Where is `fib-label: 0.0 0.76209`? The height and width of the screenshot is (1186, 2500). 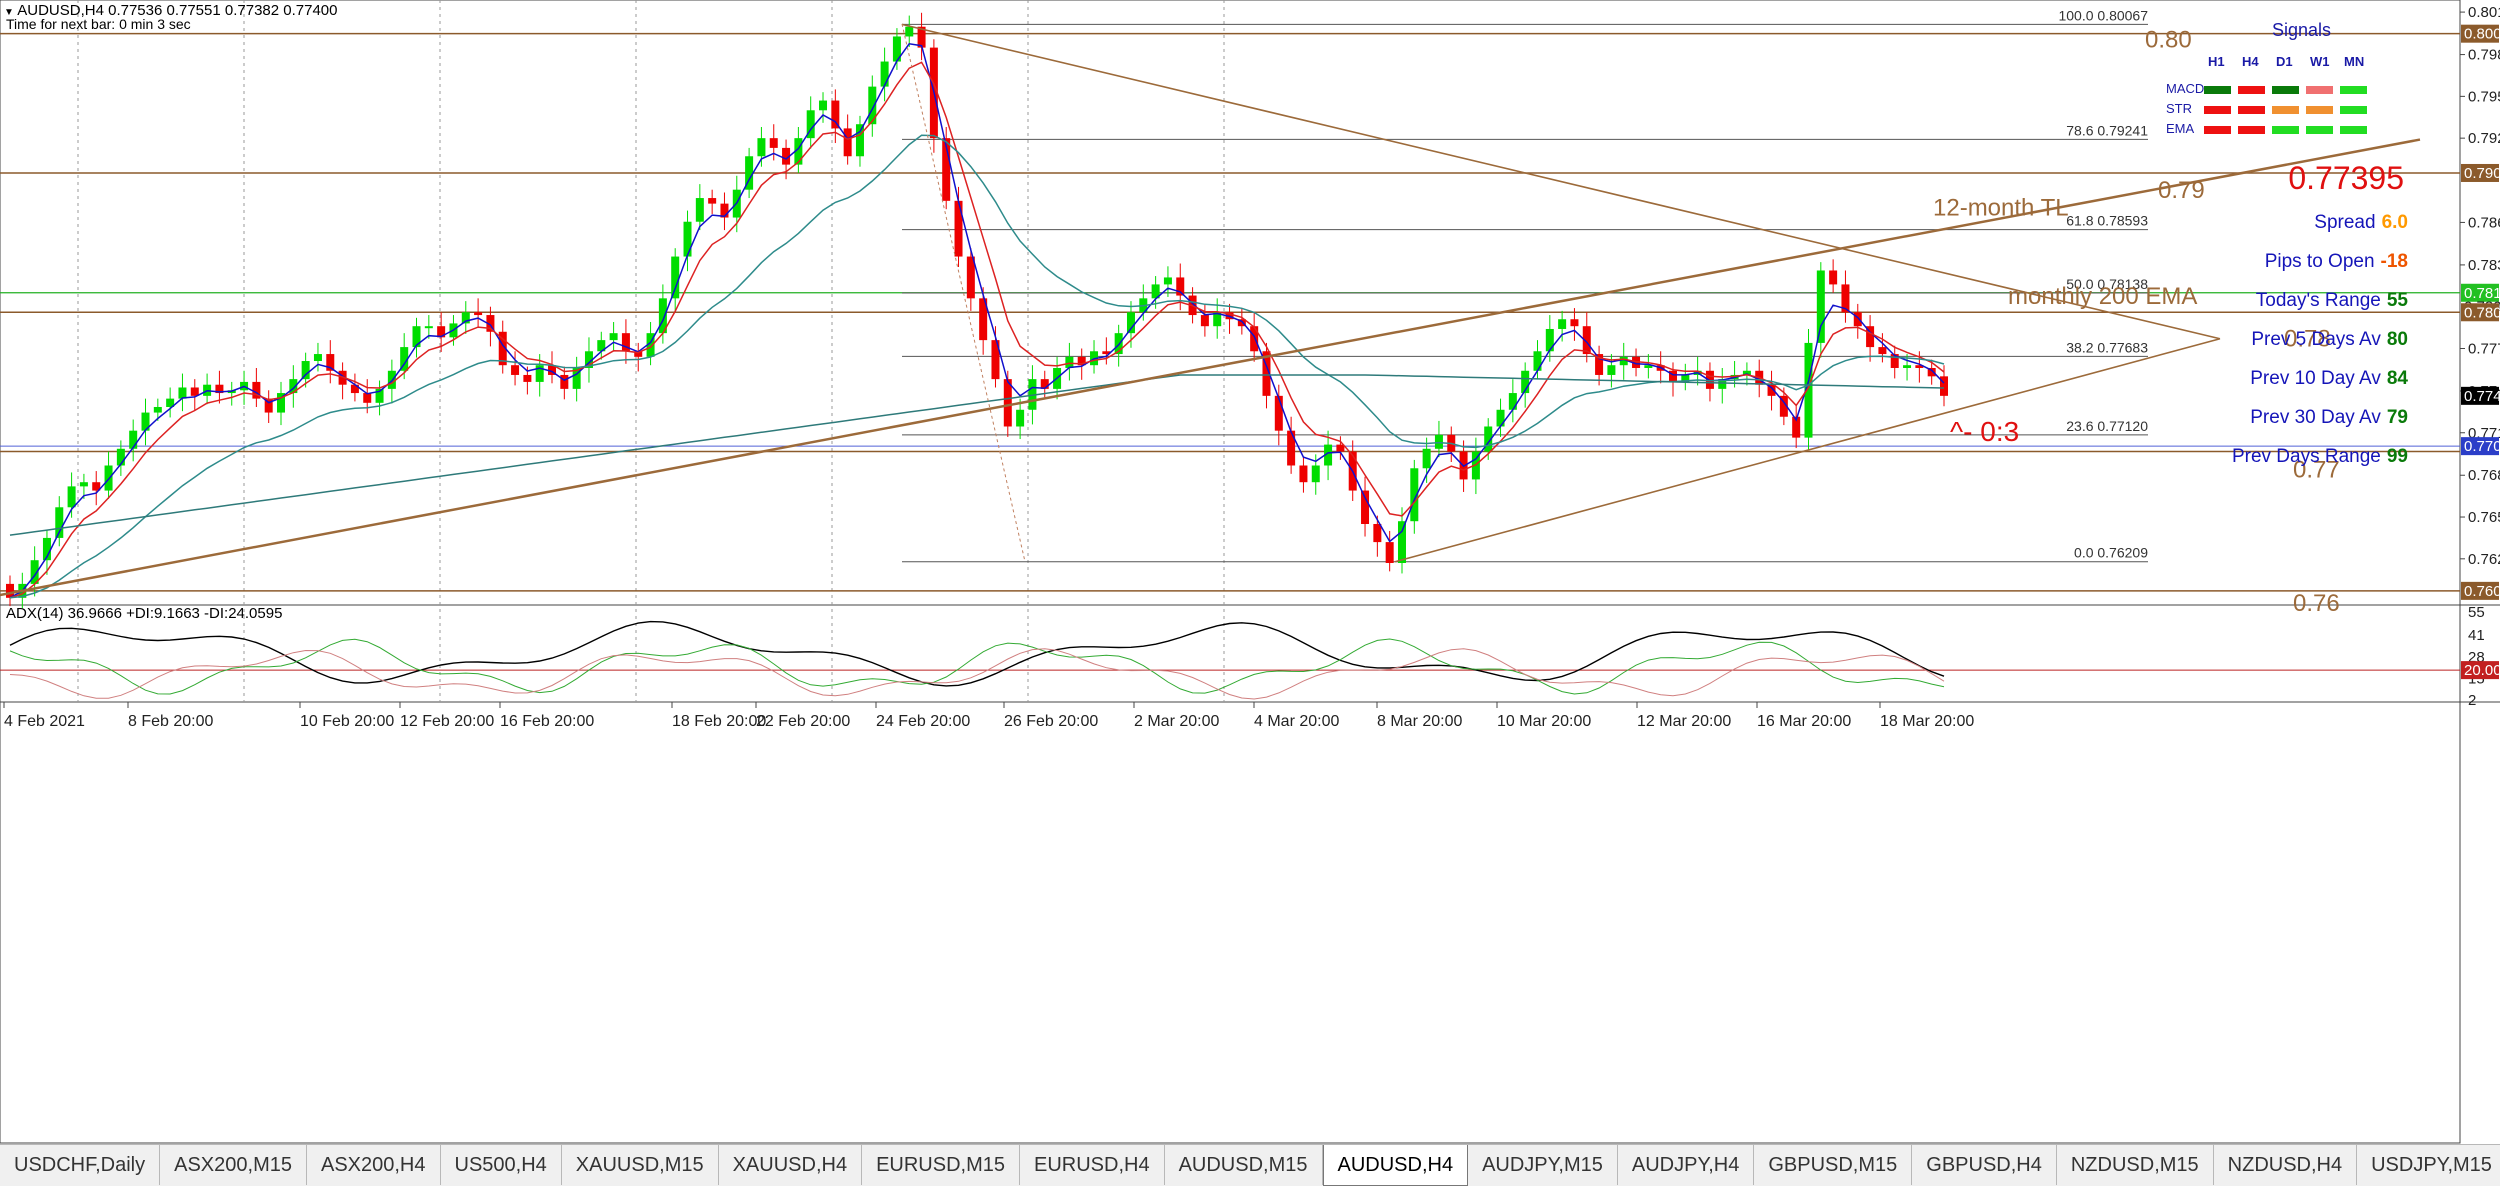 fib-label: 0.0 0.76209 is located at coordinates (2111, 553).